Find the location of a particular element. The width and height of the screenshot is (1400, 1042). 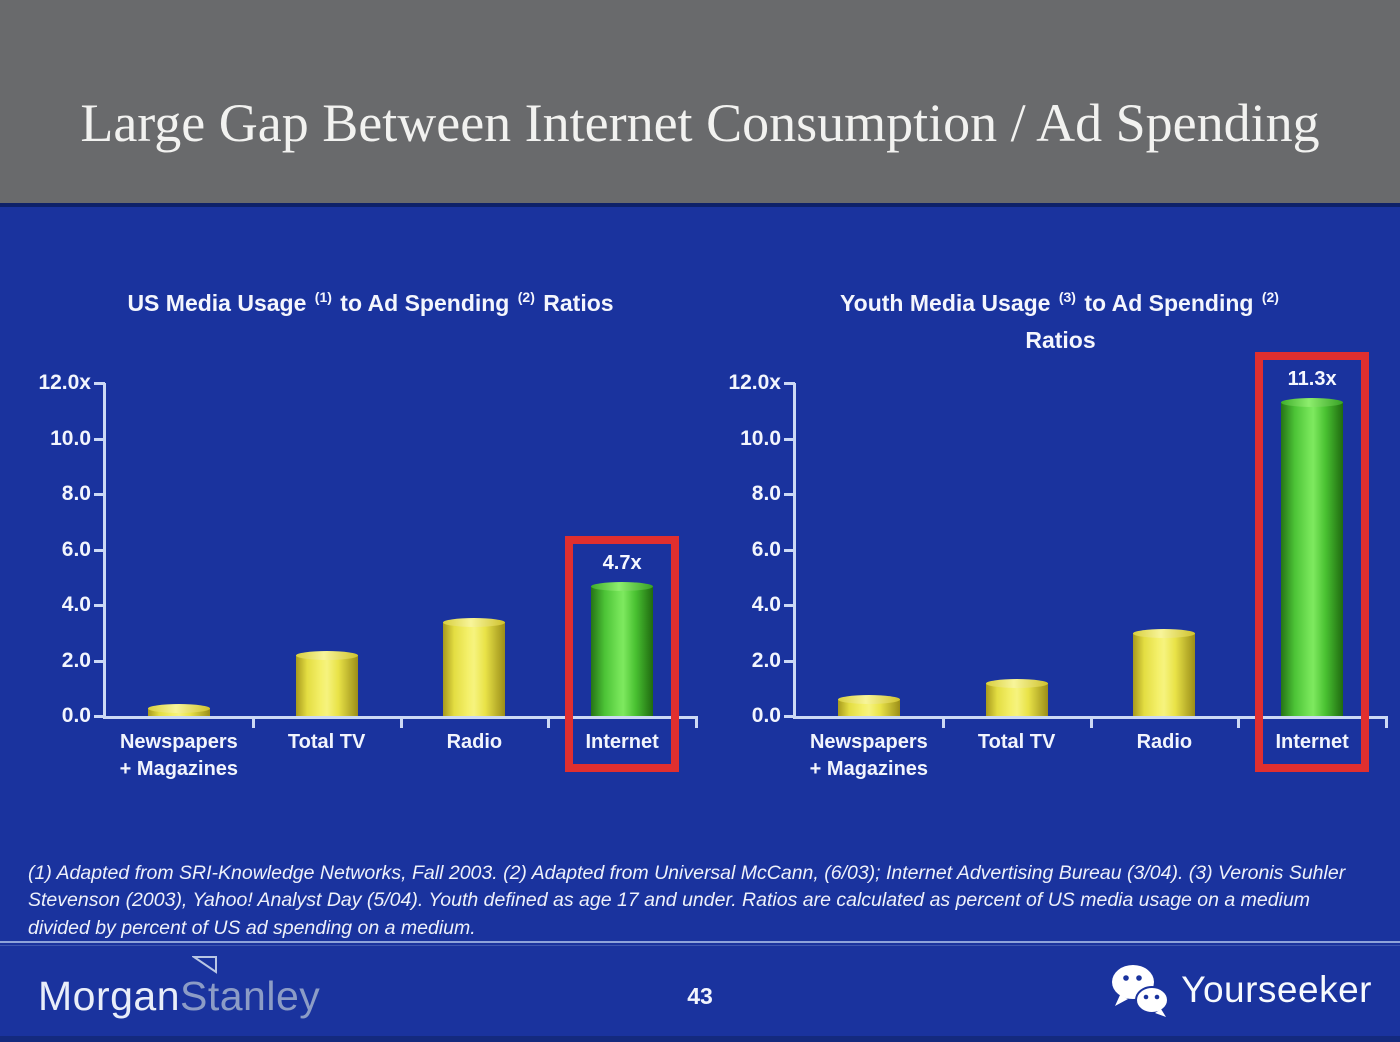

brand-morgan: Morgan is located at coordinates (109, 996).